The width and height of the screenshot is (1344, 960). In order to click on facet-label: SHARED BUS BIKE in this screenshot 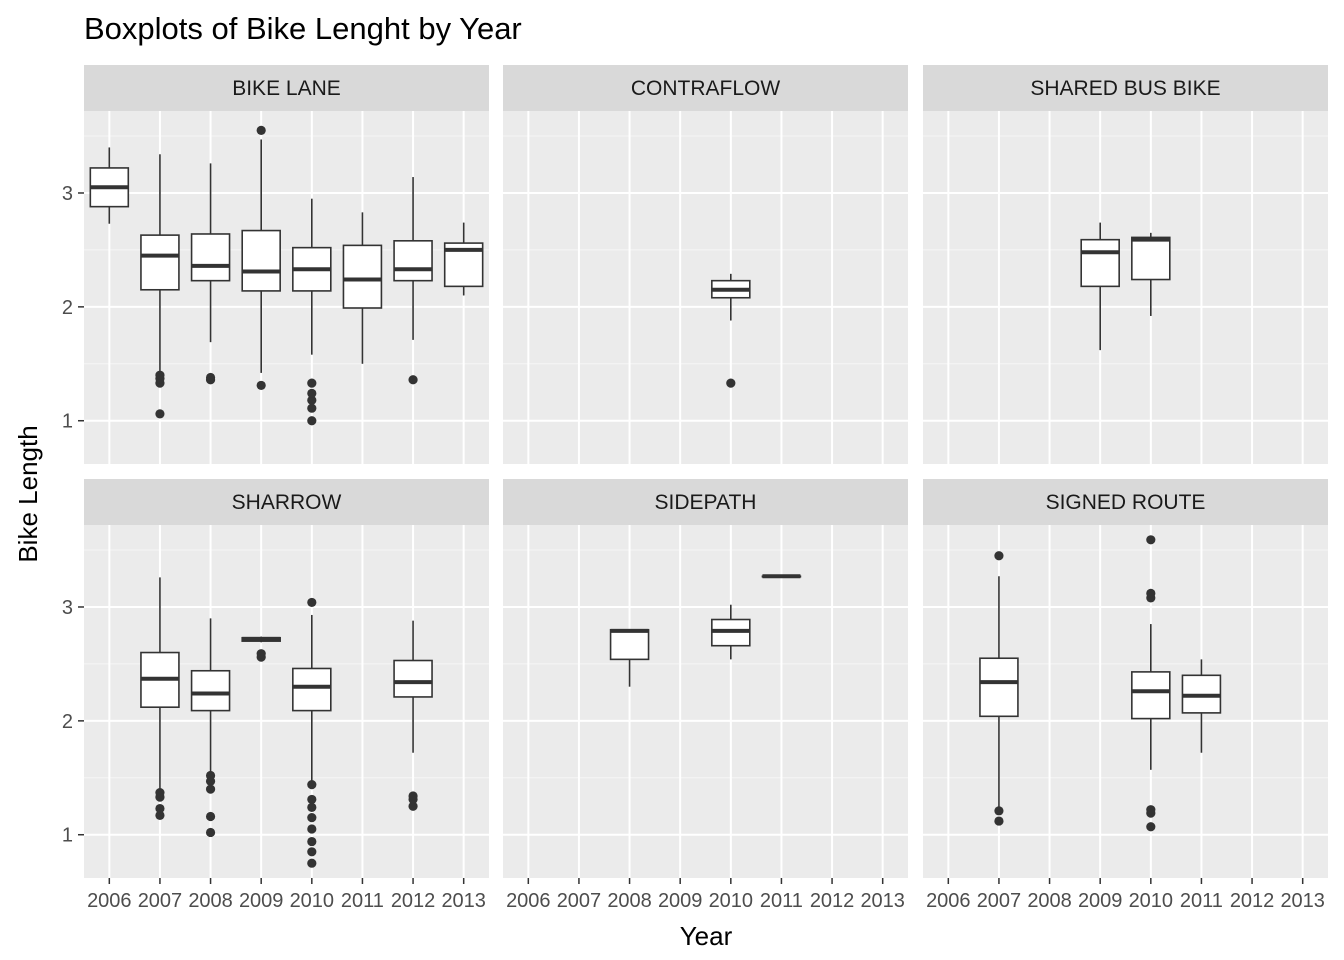, I will do `click(1125, 88)`.